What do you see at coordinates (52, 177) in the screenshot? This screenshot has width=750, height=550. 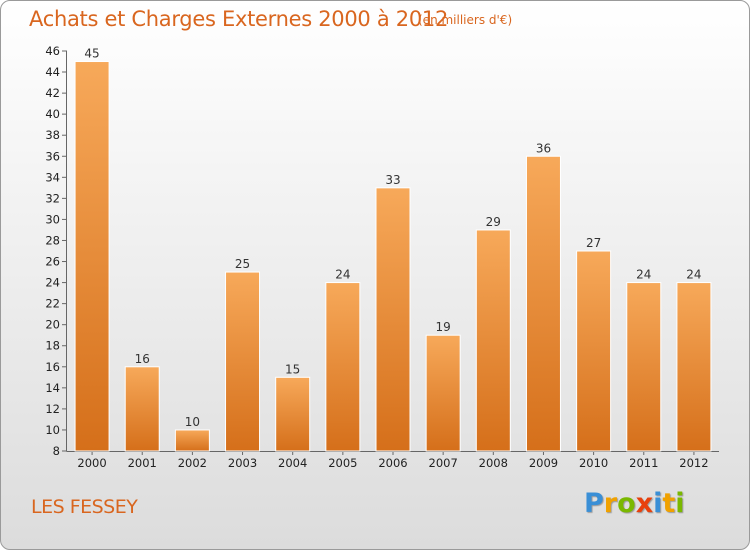 I see `y-tick-label: 34` at bounding box center [52, 177].